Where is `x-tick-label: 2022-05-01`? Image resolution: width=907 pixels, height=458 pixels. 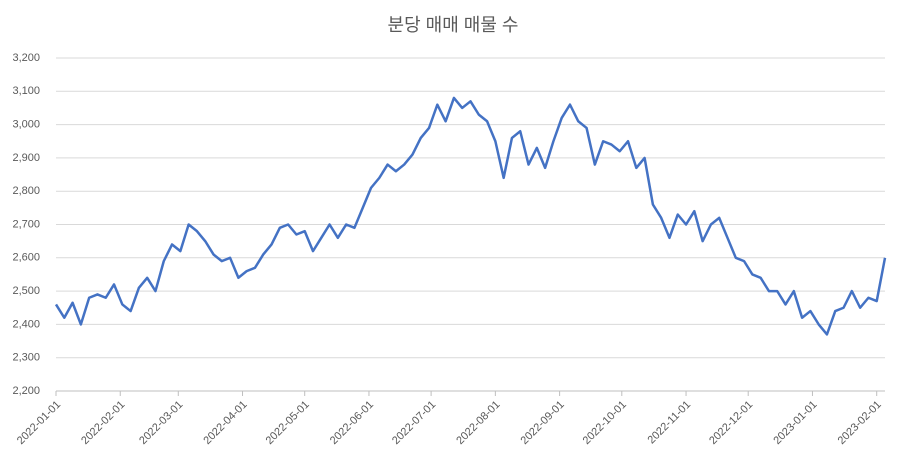 x-tick-label: 2022-05-01 is located at coordinates (288, 423).